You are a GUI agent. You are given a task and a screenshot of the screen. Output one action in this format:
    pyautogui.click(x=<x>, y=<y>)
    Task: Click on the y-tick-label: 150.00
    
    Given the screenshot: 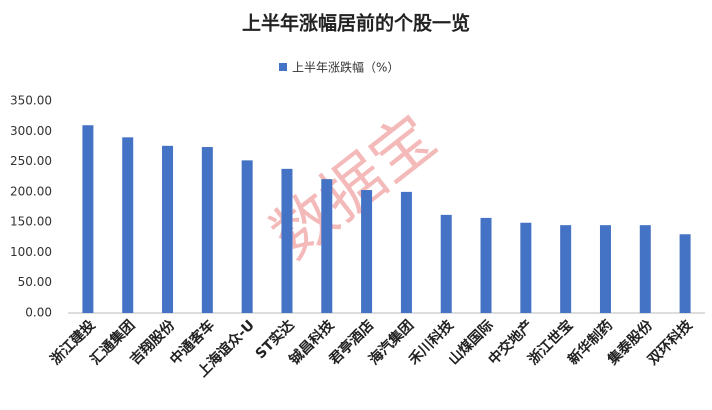 What is the action you would take?
    pyautogui.click(x=31, y=222)
    